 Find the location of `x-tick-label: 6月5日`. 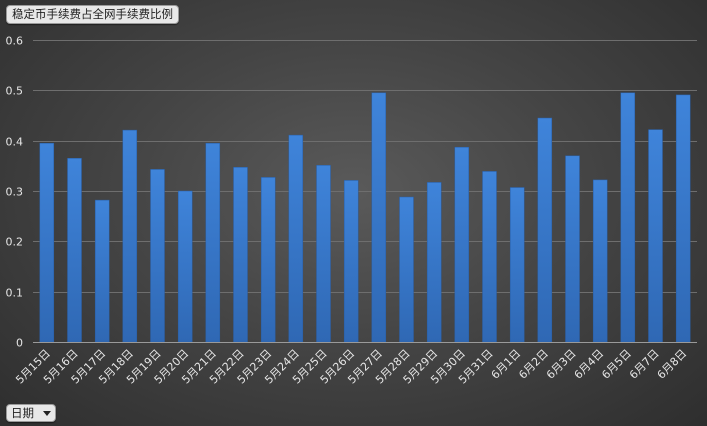

x-tick-label: 6月5日 is located at coordinates (616, 364).